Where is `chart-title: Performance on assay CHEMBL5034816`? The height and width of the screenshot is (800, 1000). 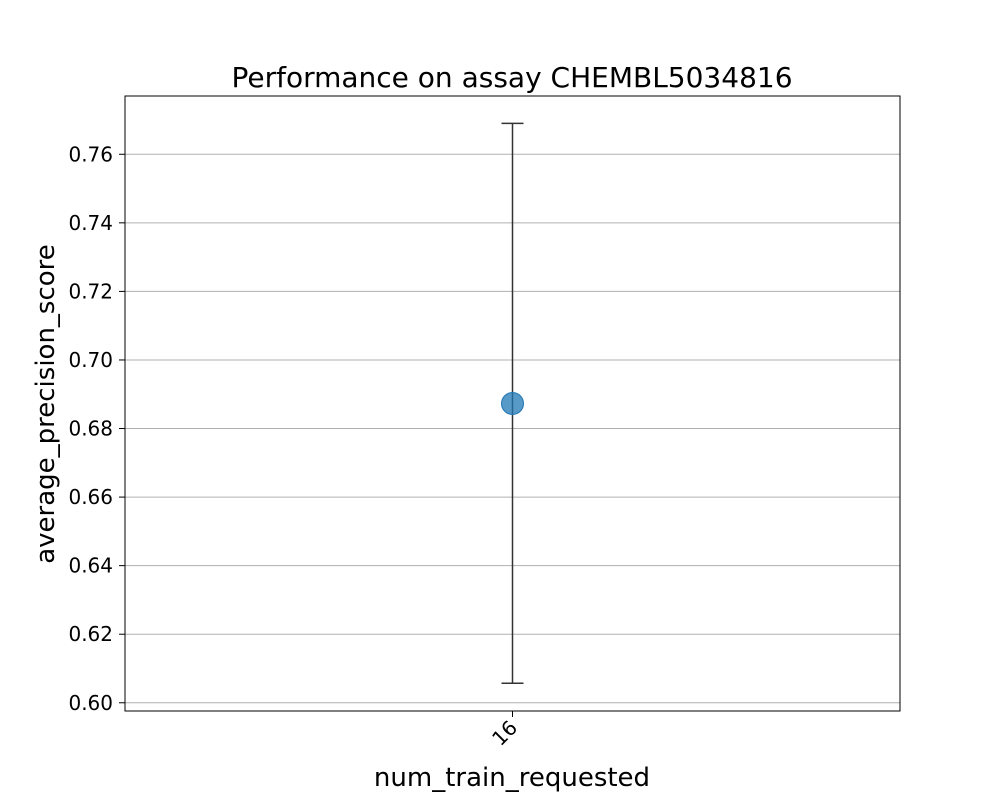 chart-title: Performance on assay CHEMBL5034816 is located at coordinates (511, 77).